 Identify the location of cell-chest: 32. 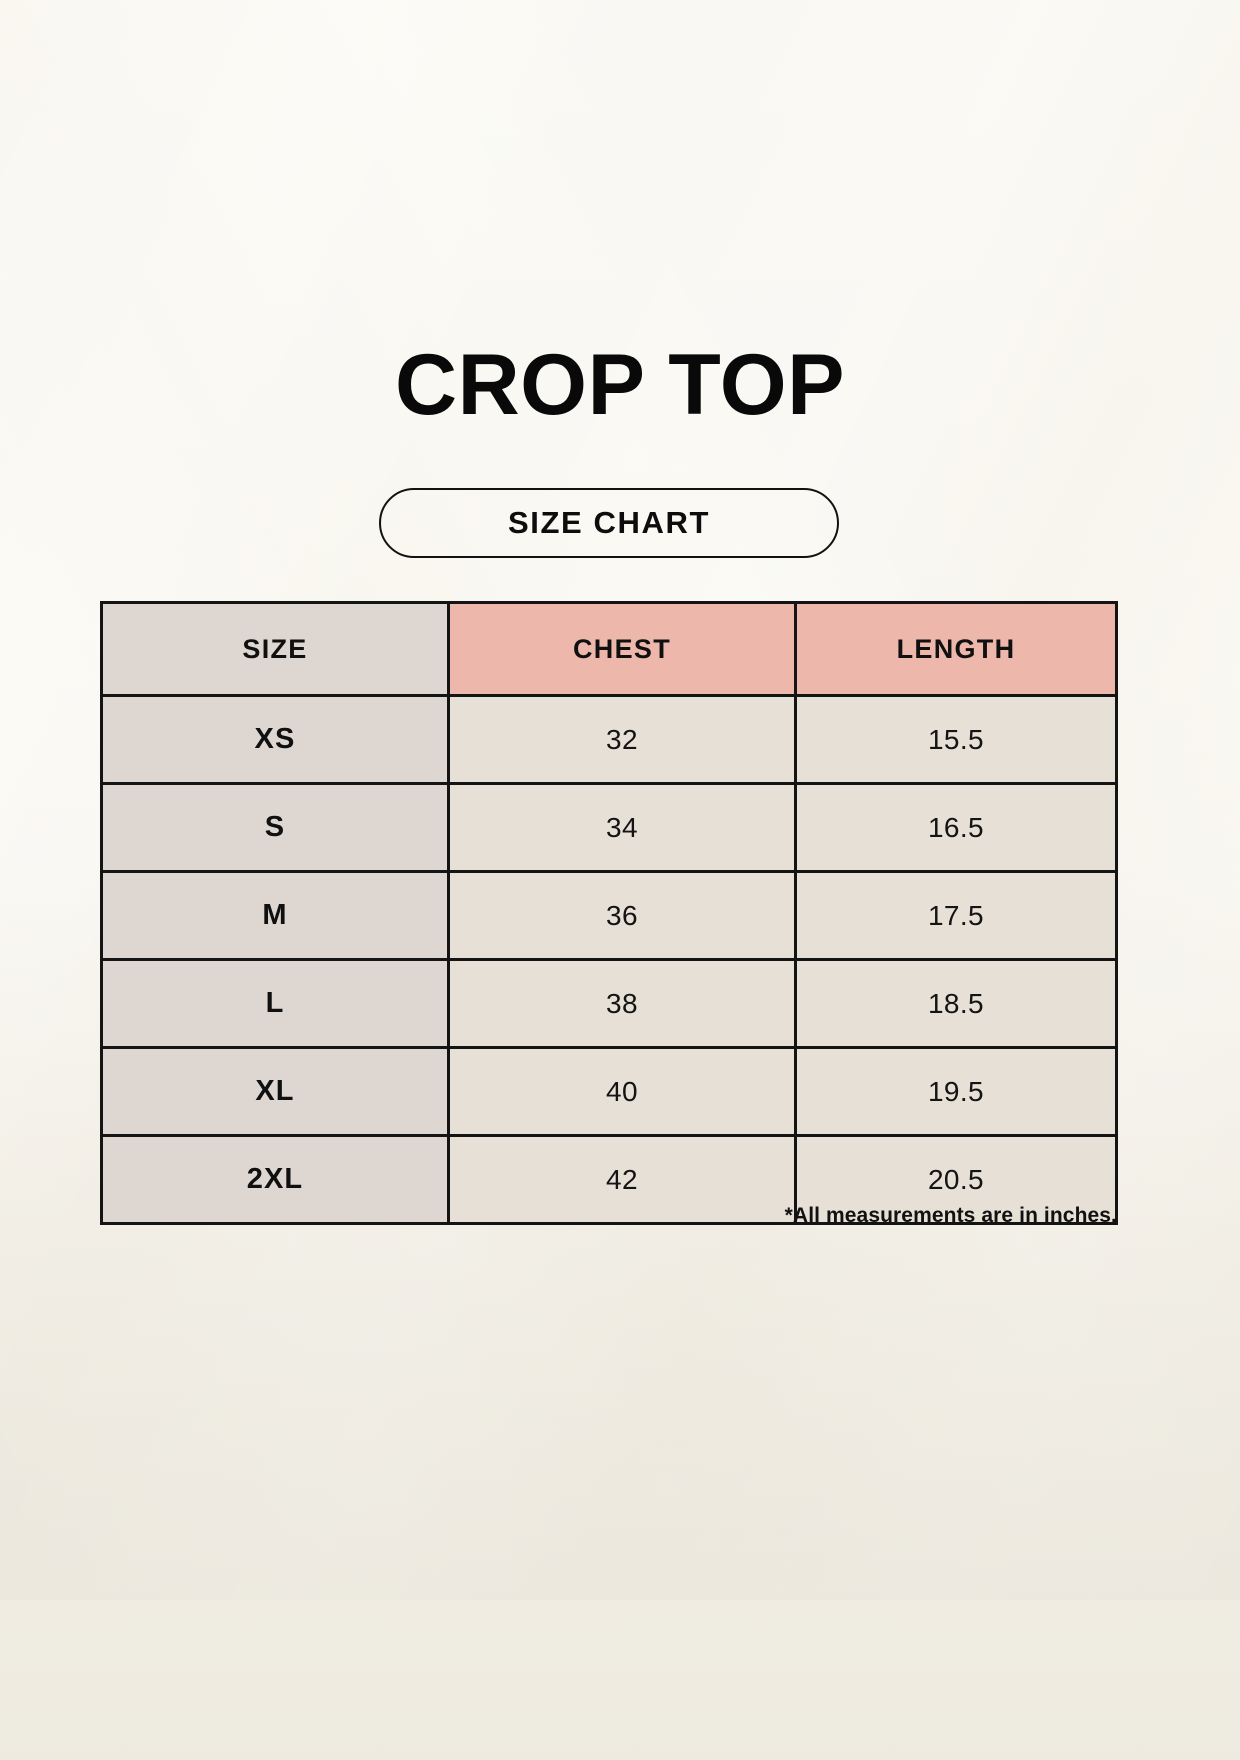
(622, 739).